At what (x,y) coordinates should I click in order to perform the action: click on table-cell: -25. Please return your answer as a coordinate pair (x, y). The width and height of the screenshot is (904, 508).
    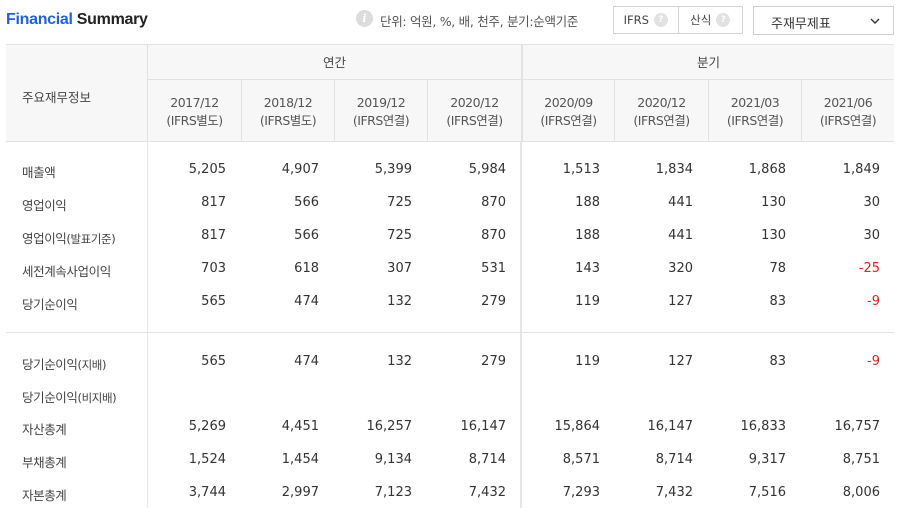
    Looking at the image, I should click on (869, 268).